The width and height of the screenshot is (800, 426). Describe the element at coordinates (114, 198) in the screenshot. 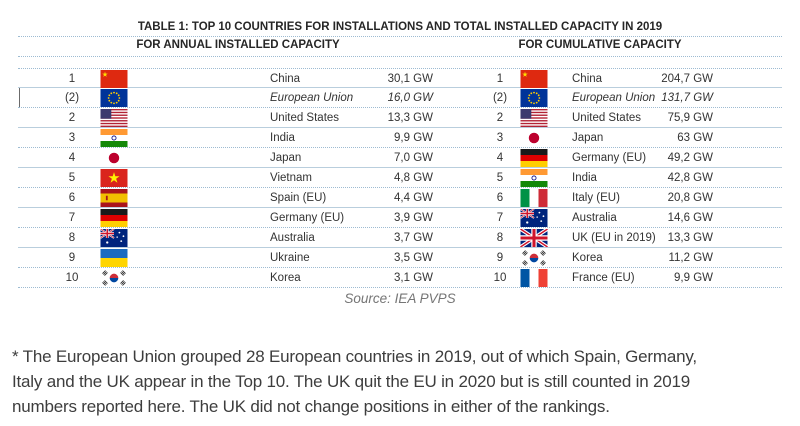

I see `spain-flag-icon` at that location.